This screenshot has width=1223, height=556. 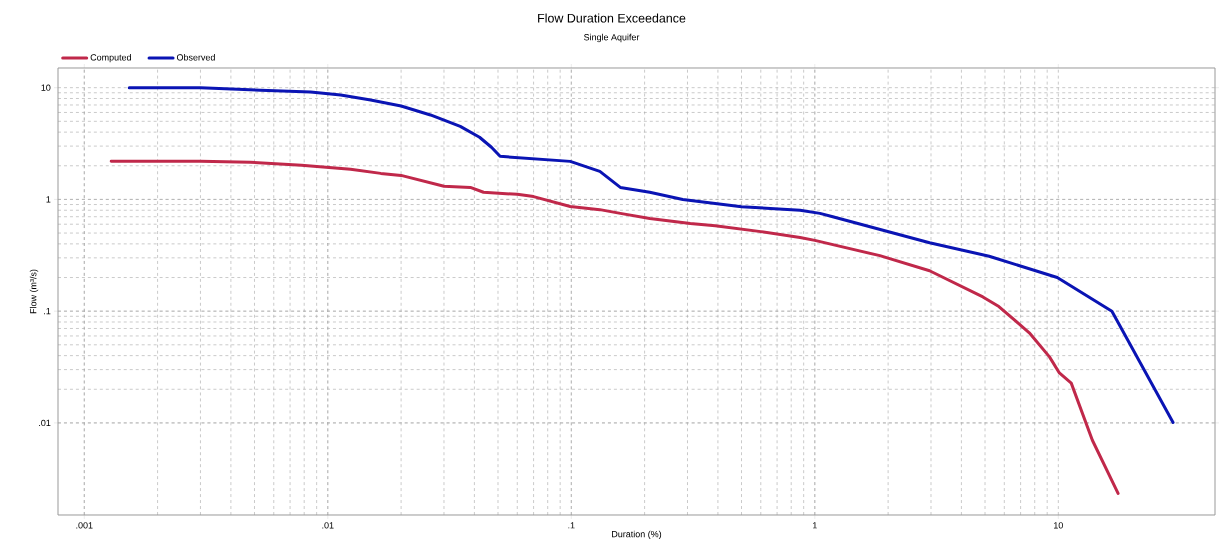 What do you see at coordinates (84, 525) in the screenshot?
I see `x-tick-label: .001` at bounding box center [84, 525].